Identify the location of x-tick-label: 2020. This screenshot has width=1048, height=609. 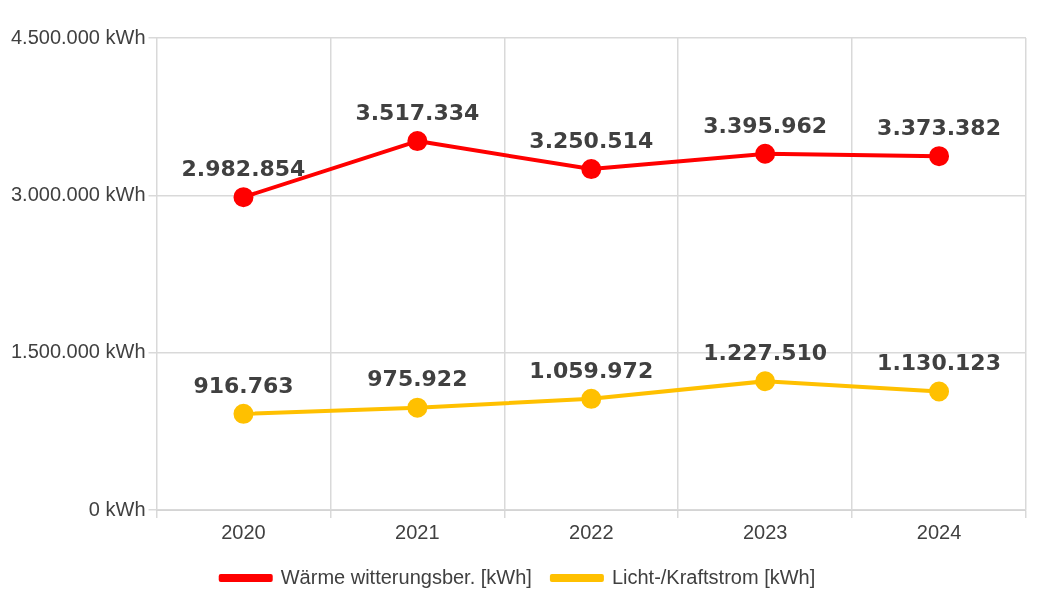
(243, 531).